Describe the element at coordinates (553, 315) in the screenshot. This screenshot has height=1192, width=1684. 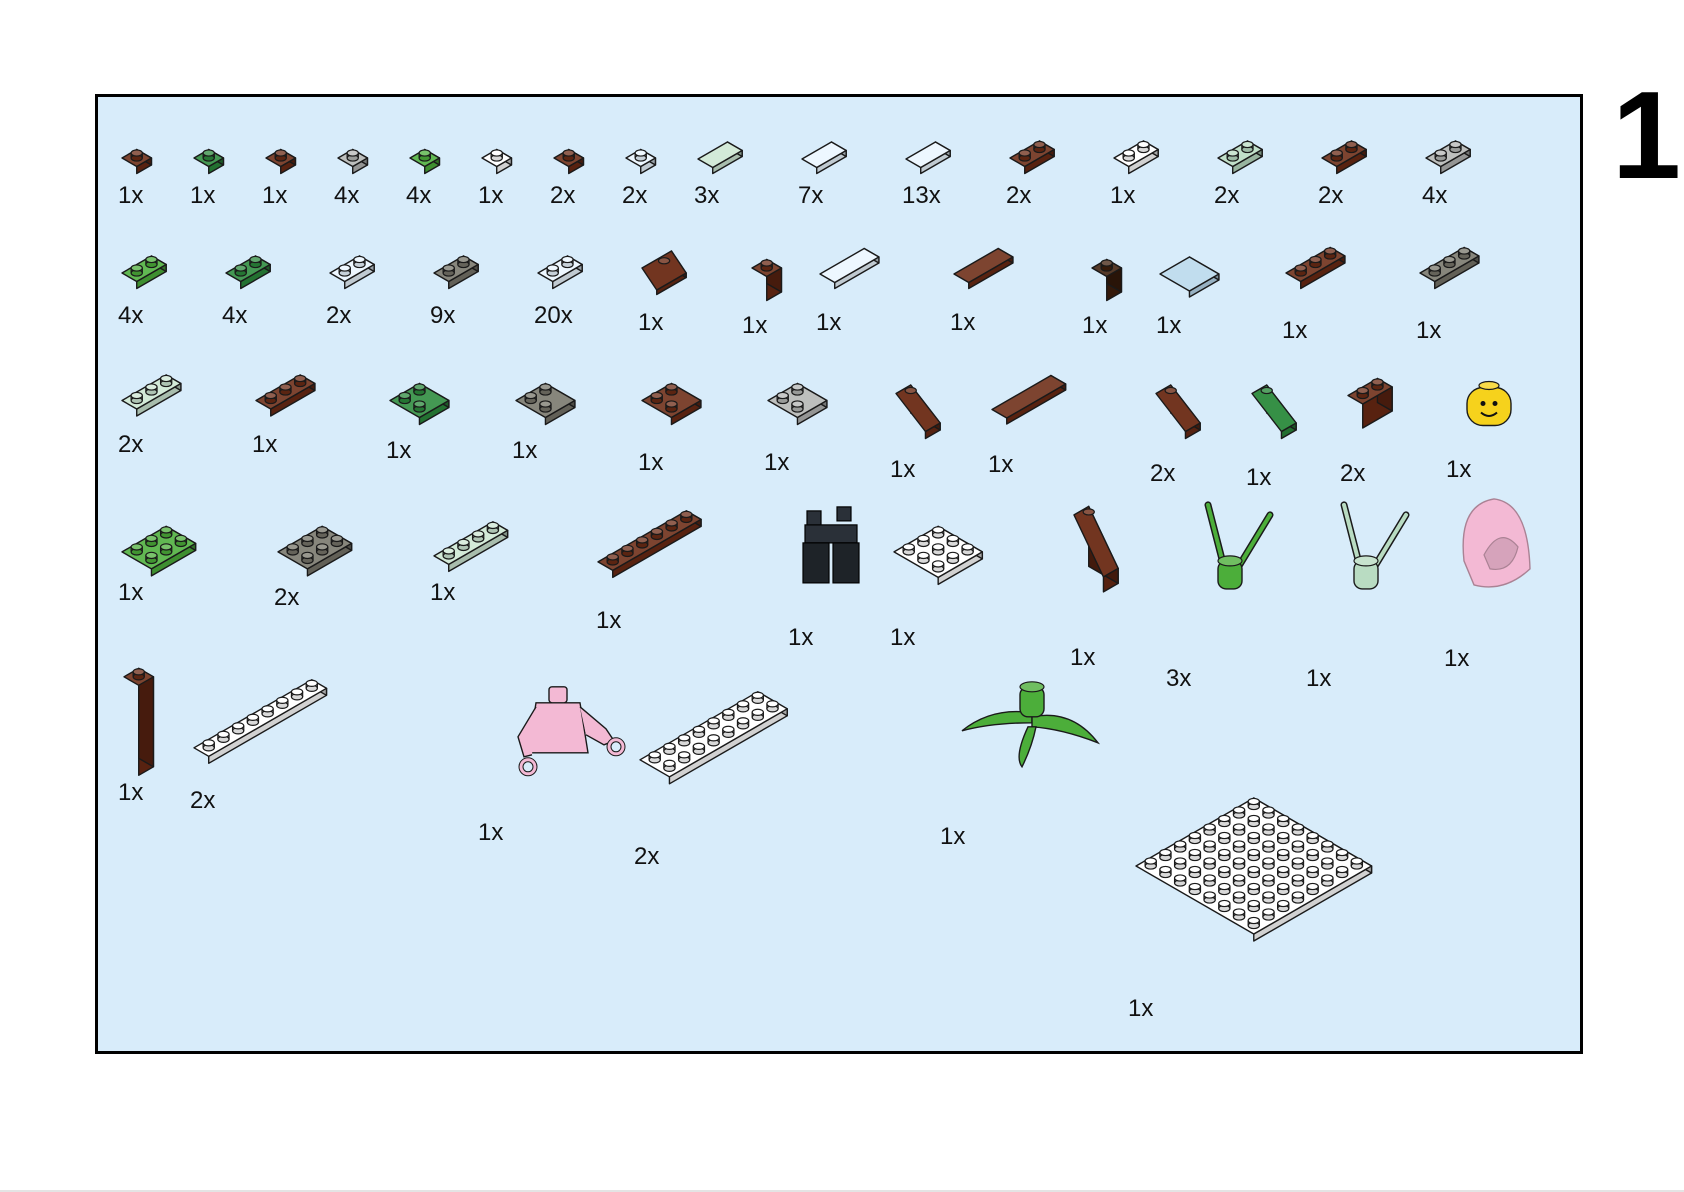
I see `part-quantity: 20x` at that location.